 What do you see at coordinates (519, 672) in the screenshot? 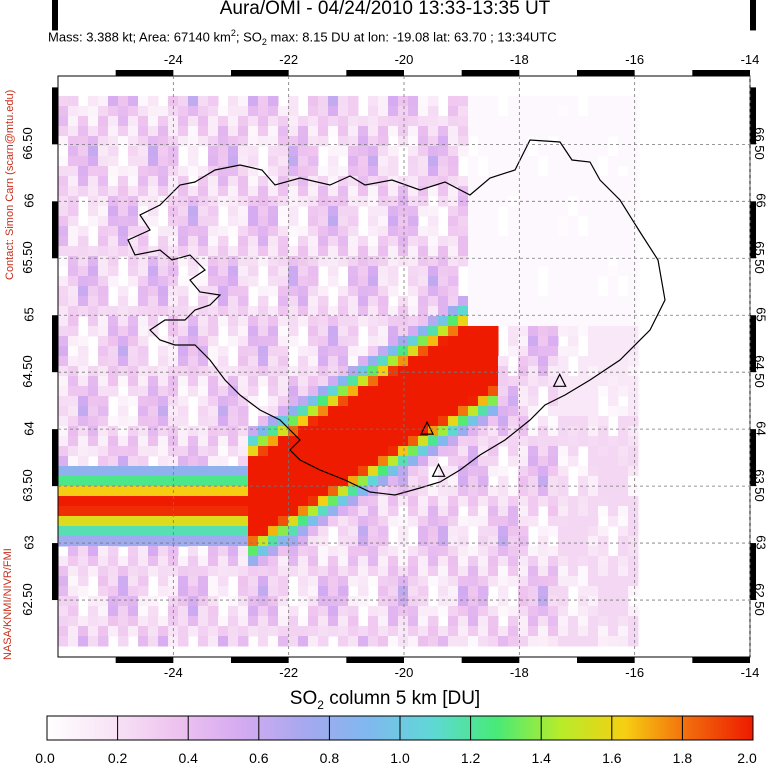
I see `lon-tick-label-bottom: -18` at bounding box center [519, 672].